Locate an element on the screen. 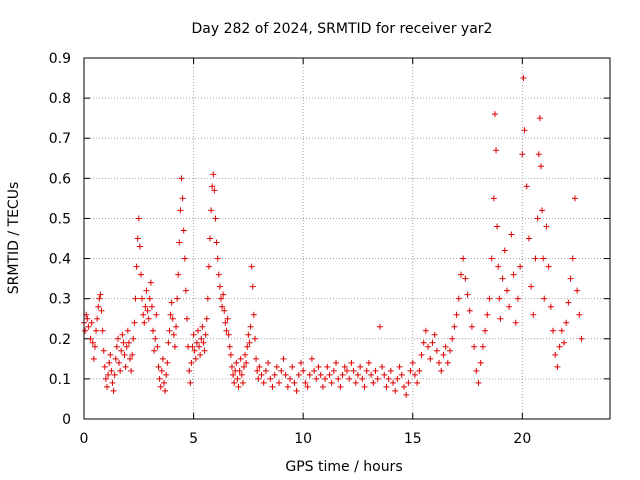 The image size is (640, 480). y-tick-label: 0.9 is located at coordinates (60, 59).